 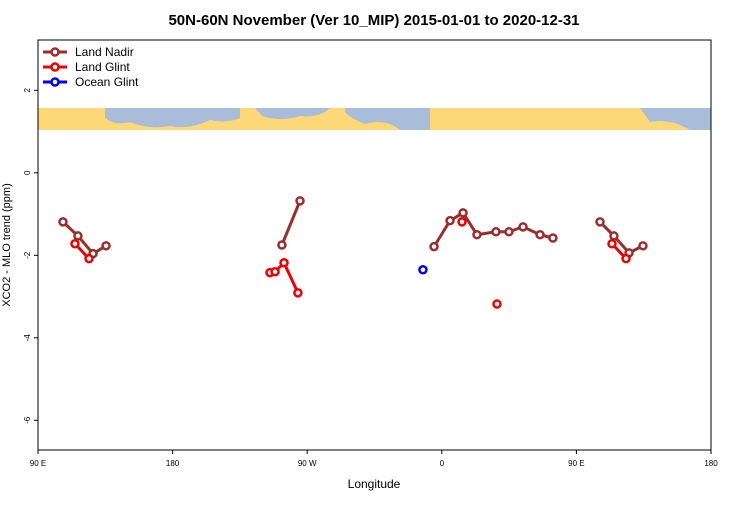 I want to click on map-strip, so click(x=374, y=119).